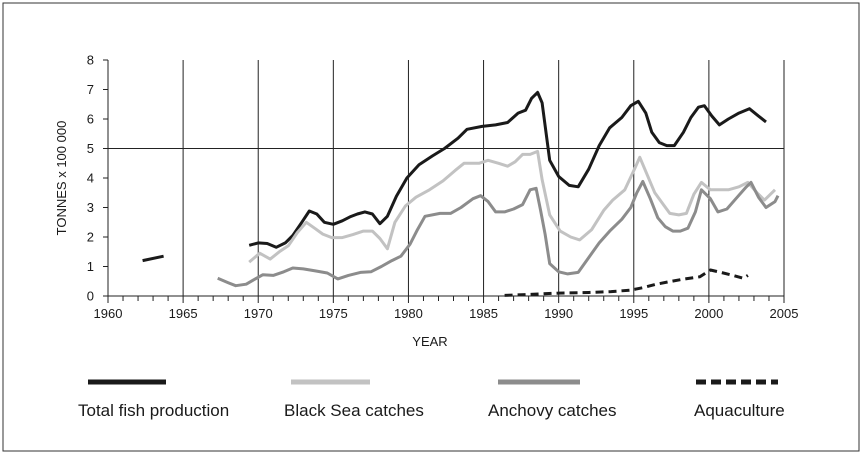  Describe the element at coordinates (90, 296) in the screenshot. I see `y-tick-label: 0` at that location.